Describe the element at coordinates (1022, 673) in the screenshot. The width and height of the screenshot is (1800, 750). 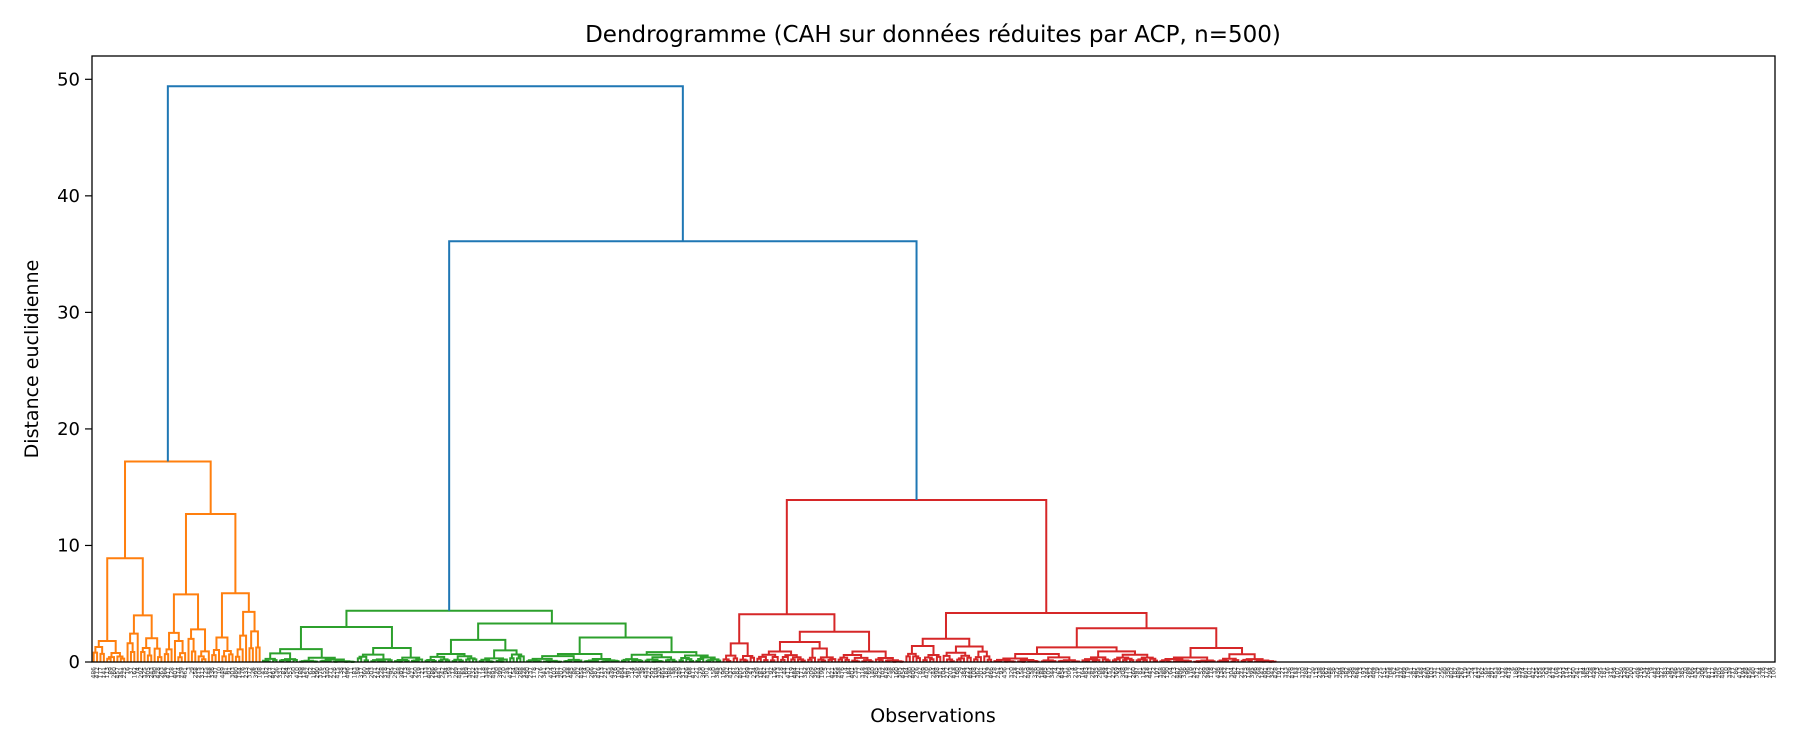
I see `leaf-label: 158` at that location.